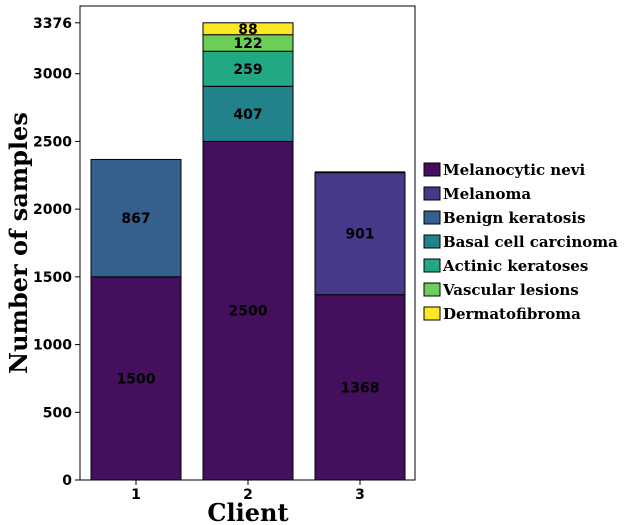 Image resolution: width=631 pixels, height=525 pixels. What do you see at coordinates (52, 75) in the screenshot?
I see `y-tick-label: 3000` at bounding box center [52, 75].